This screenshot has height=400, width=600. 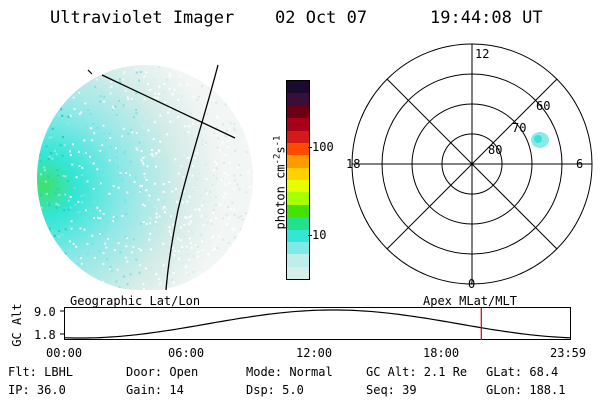 I want to click on colorbar-swatch, so click(x=298, y=186).